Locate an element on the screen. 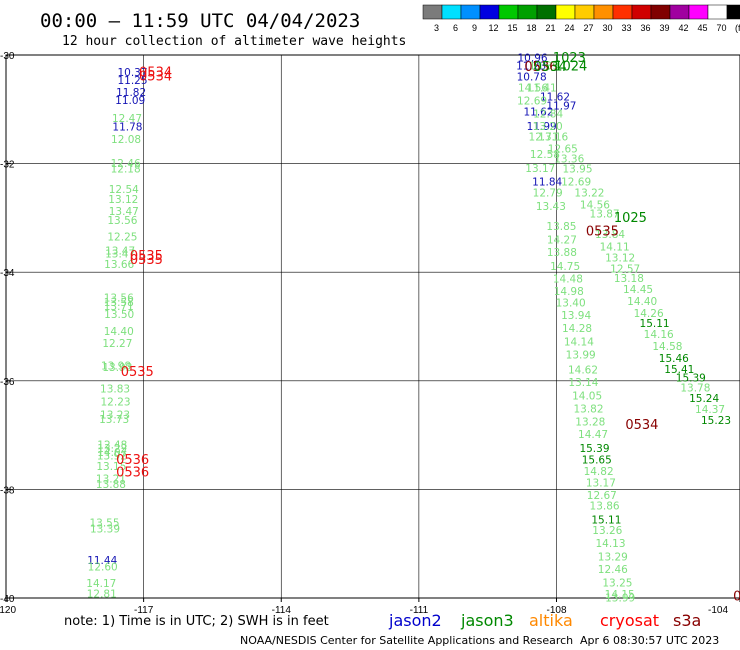 The image size is (740, 650). wave-height-label: 10.78 is located at coordinates (532, 78).